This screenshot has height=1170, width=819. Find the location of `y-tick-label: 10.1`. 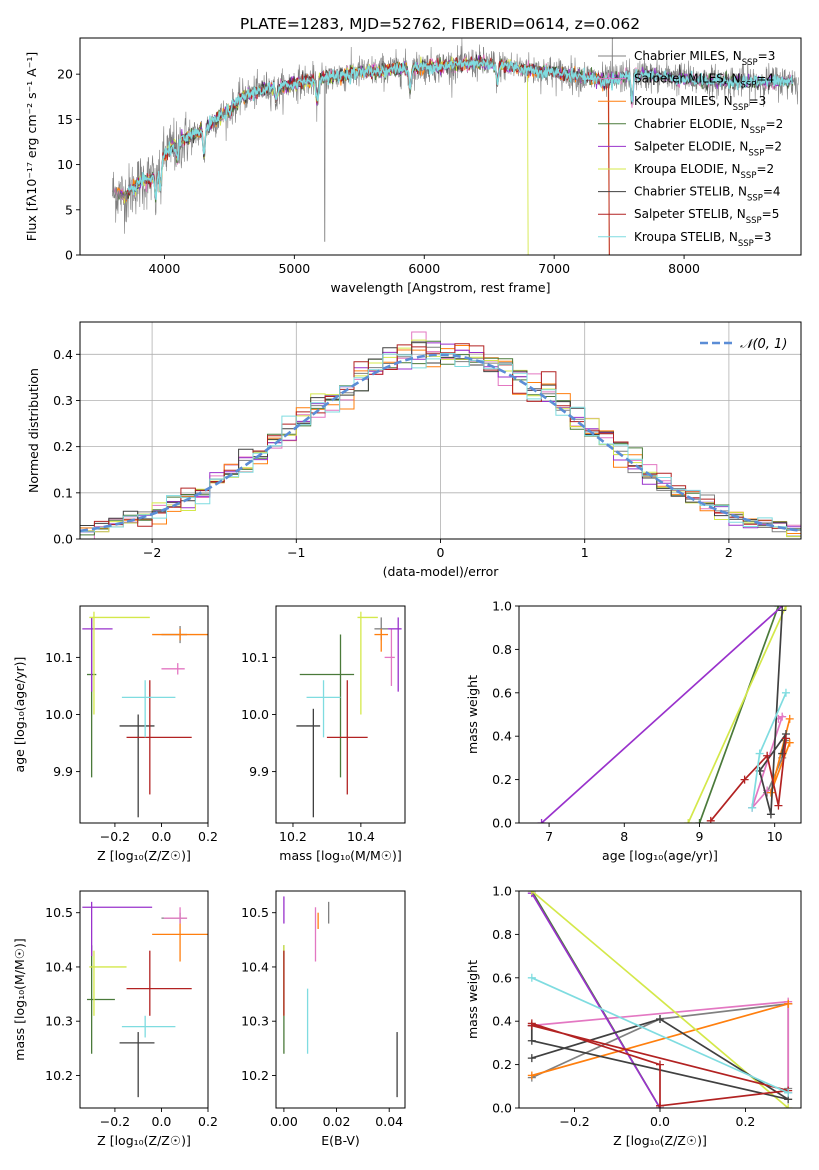

y-tick-label: 10.1 is located at coordinates (59, 657).